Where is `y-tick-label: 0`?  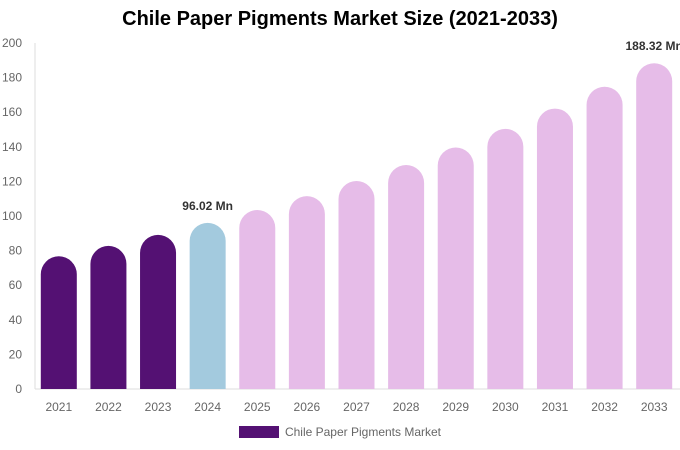
y-tick-label: 0 is located at coordinates (18, 389).